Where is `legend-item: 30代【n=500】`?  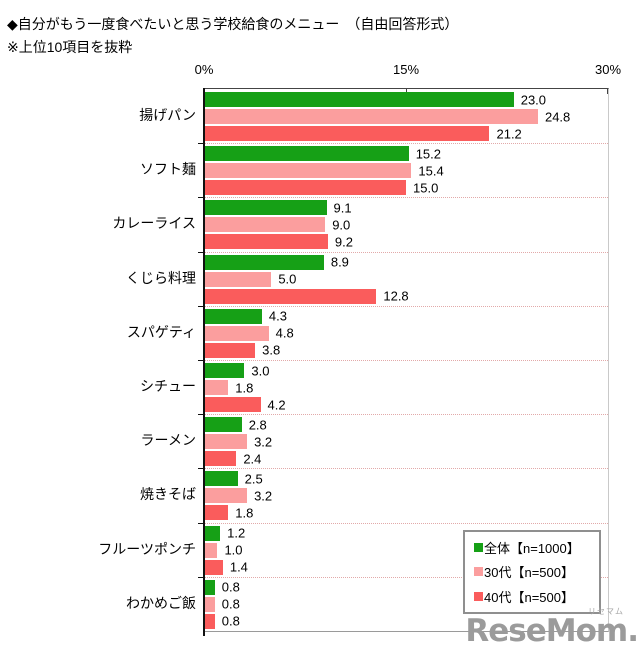 legend-item: 30代【n=500】 is located at coordinates (536, 571).